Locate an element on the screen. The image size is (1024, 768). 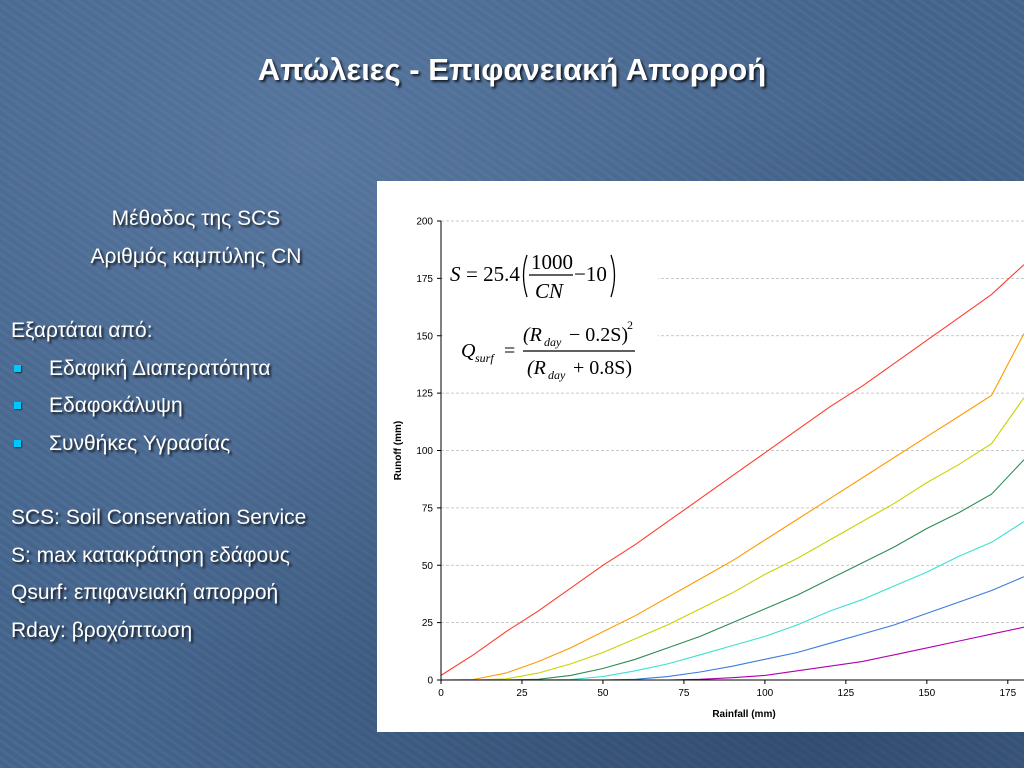
method-line-2: Αριθμός καμπύλης CN is located at coordinates (196, 256).